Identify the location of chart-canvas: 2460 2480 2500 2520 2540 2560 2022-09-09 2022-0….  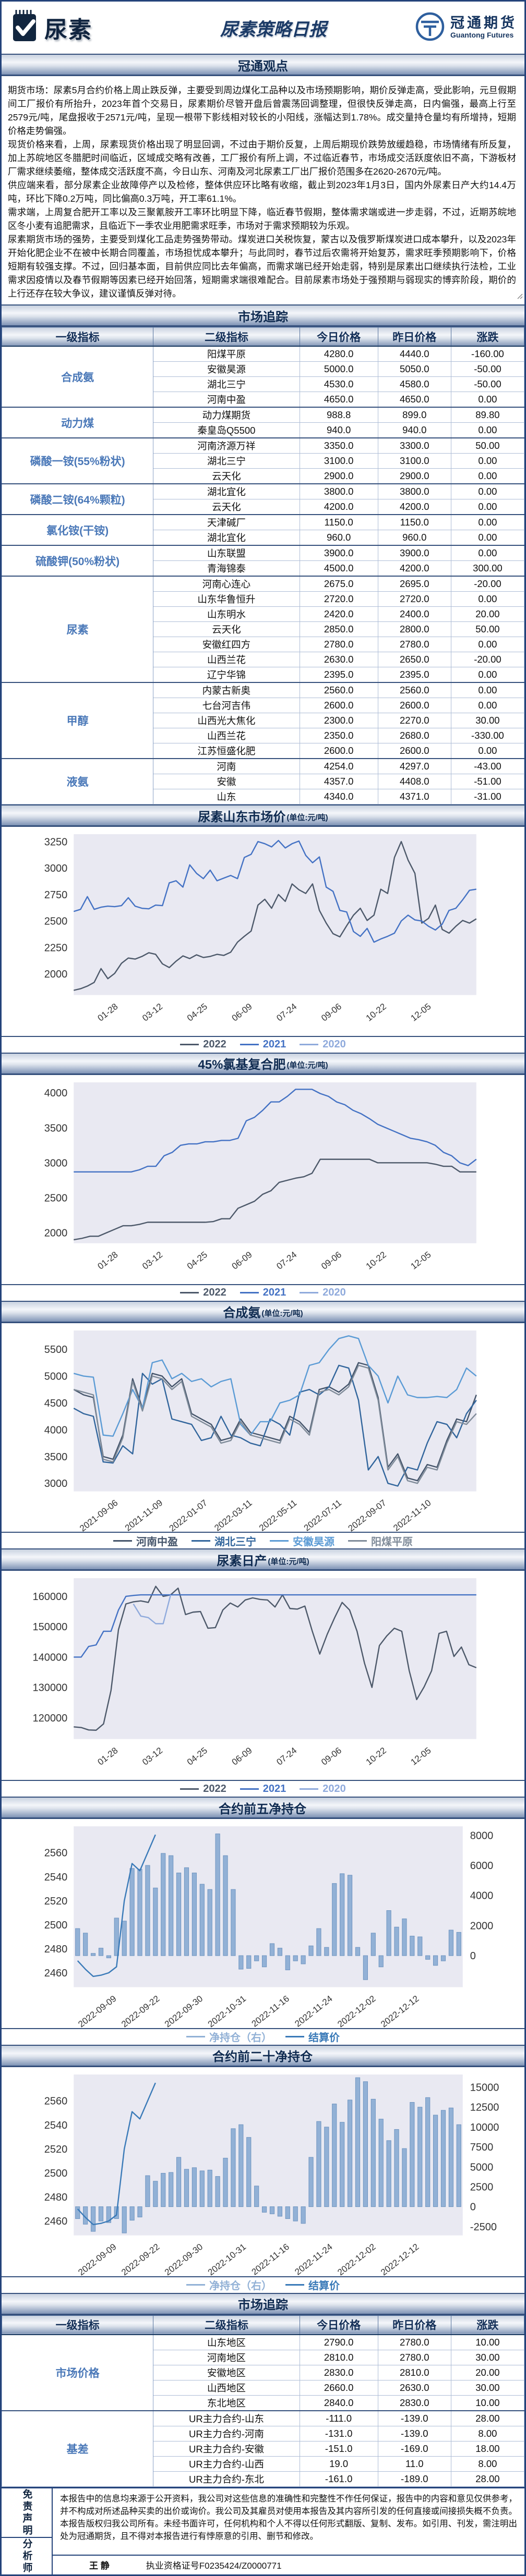
(263, 2171).